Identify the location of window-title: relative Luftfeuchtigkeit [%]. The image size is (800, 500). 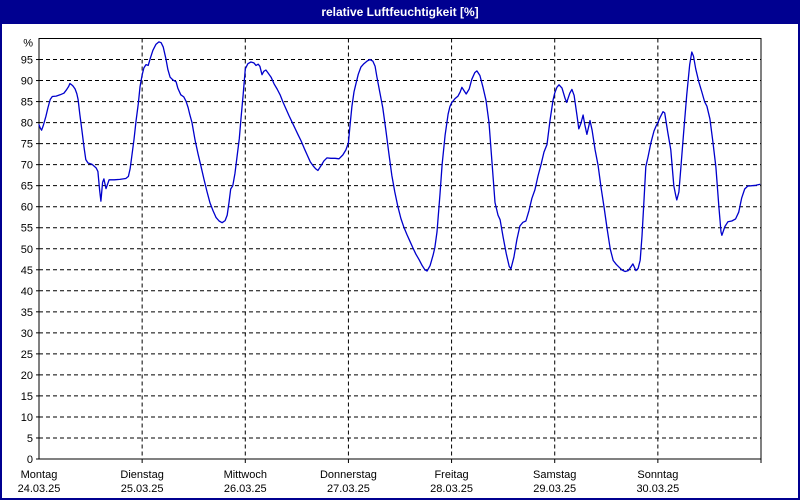
(400, 12).